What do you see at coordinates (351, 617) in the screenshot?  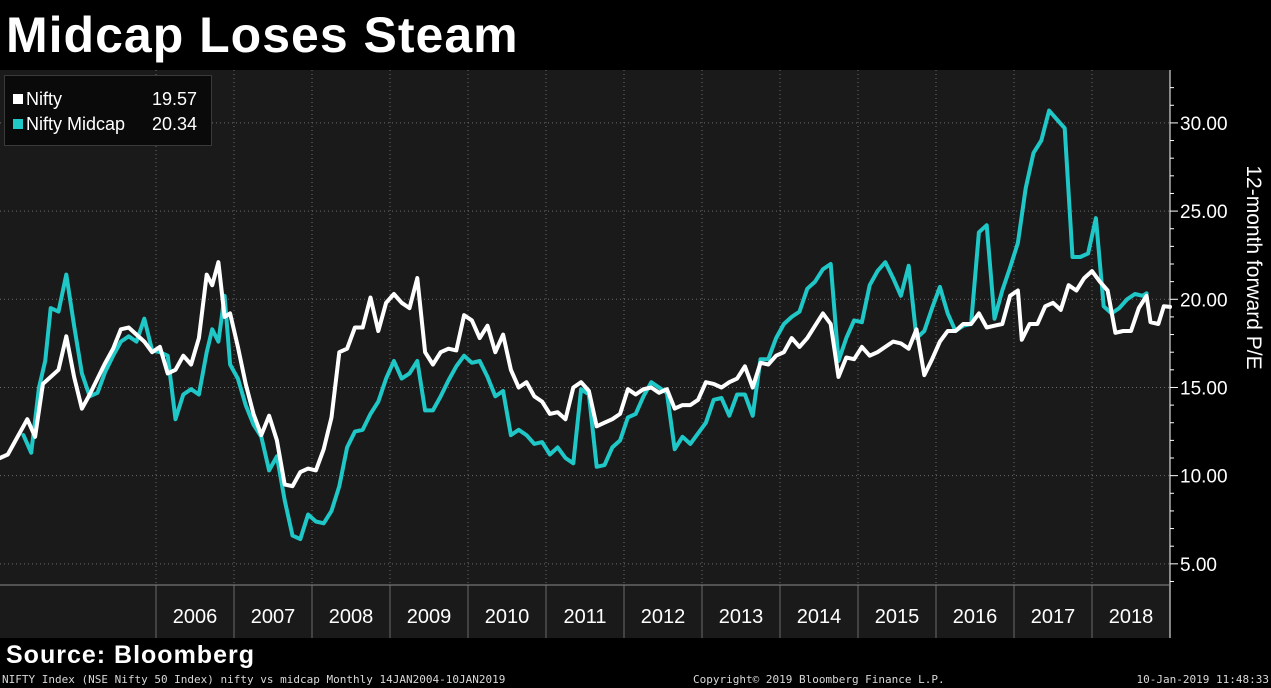 I see `x-tick-label: 2008` at bounding box center [351, 617].